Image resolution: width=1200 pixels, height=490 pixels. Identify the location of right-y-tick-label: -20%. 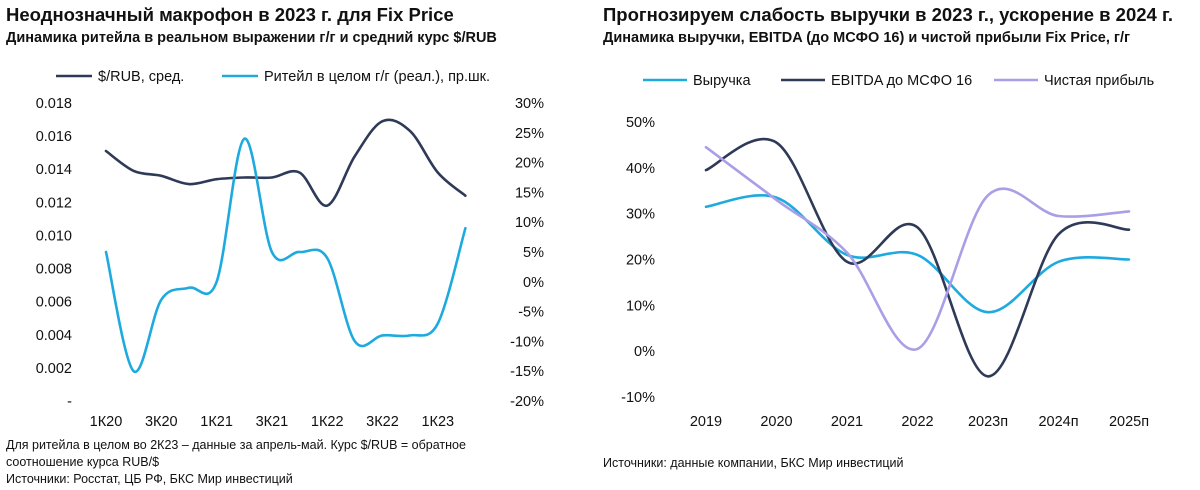
(527, 402).